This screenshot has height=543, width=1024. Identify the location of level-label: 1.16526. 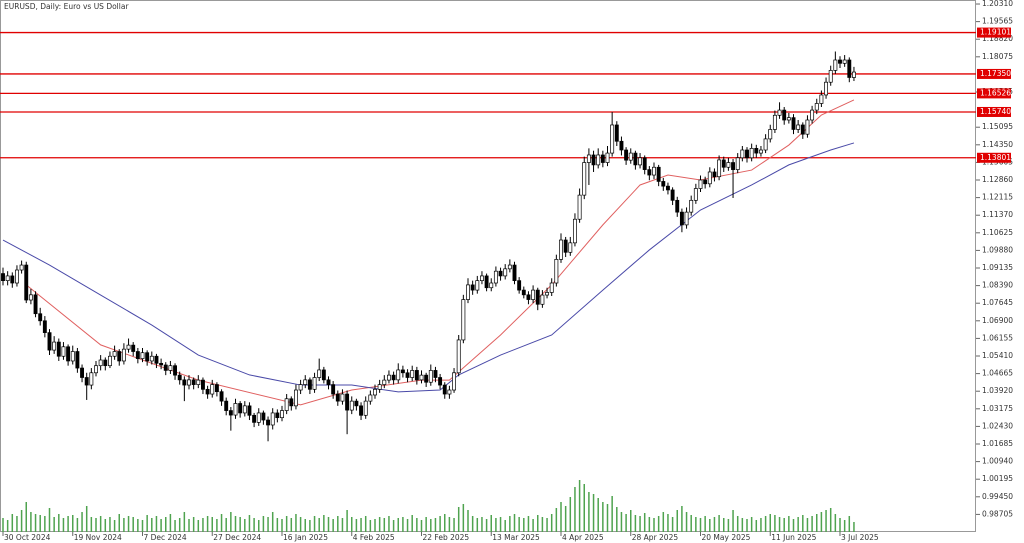
(995, 92).